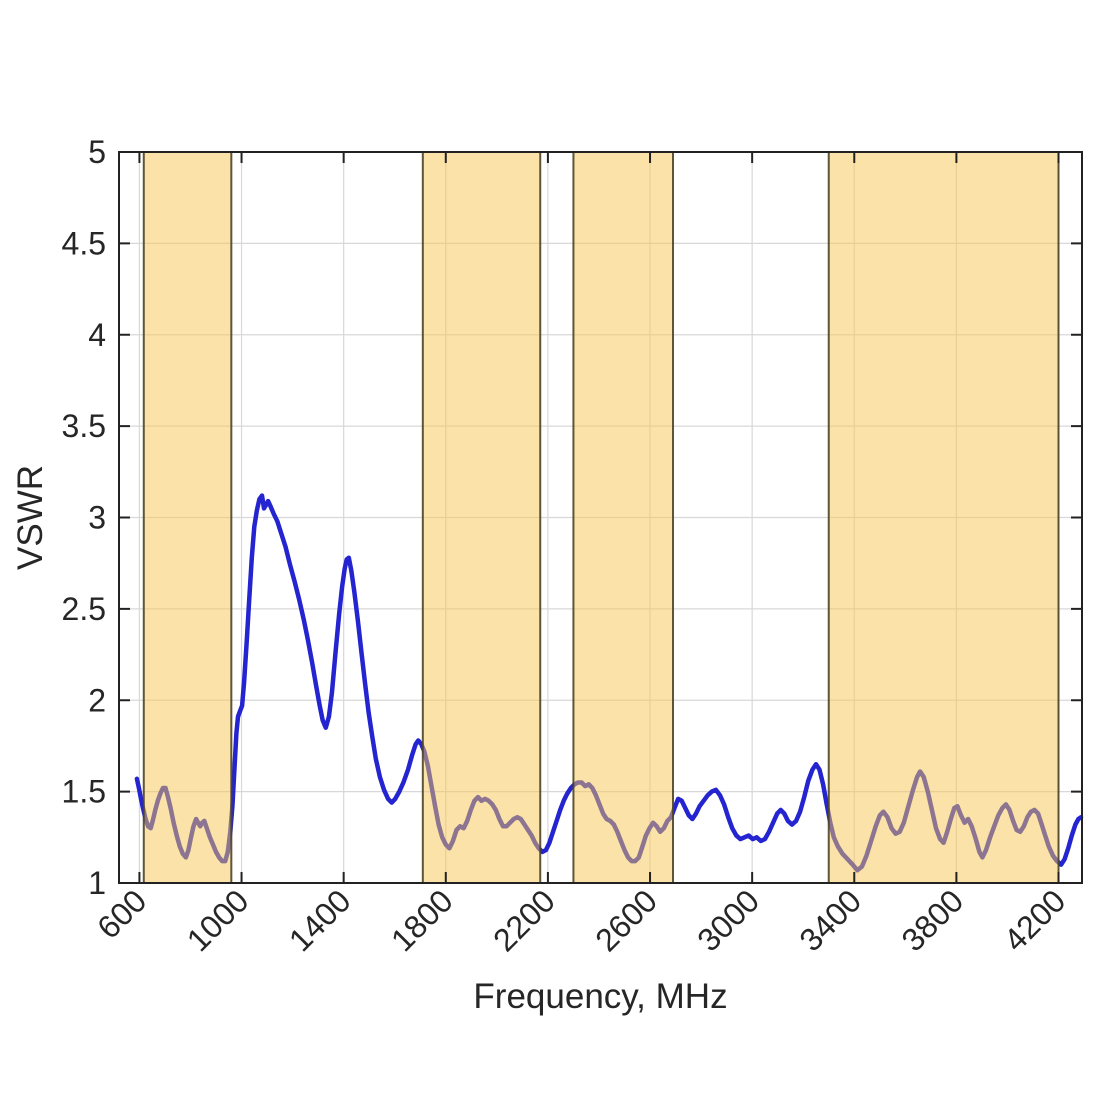 The image size is (1100, 1100). Describe the element at coordinates (933, 920) in the screenshot. I see `x-tick-label: 3800` at that location.